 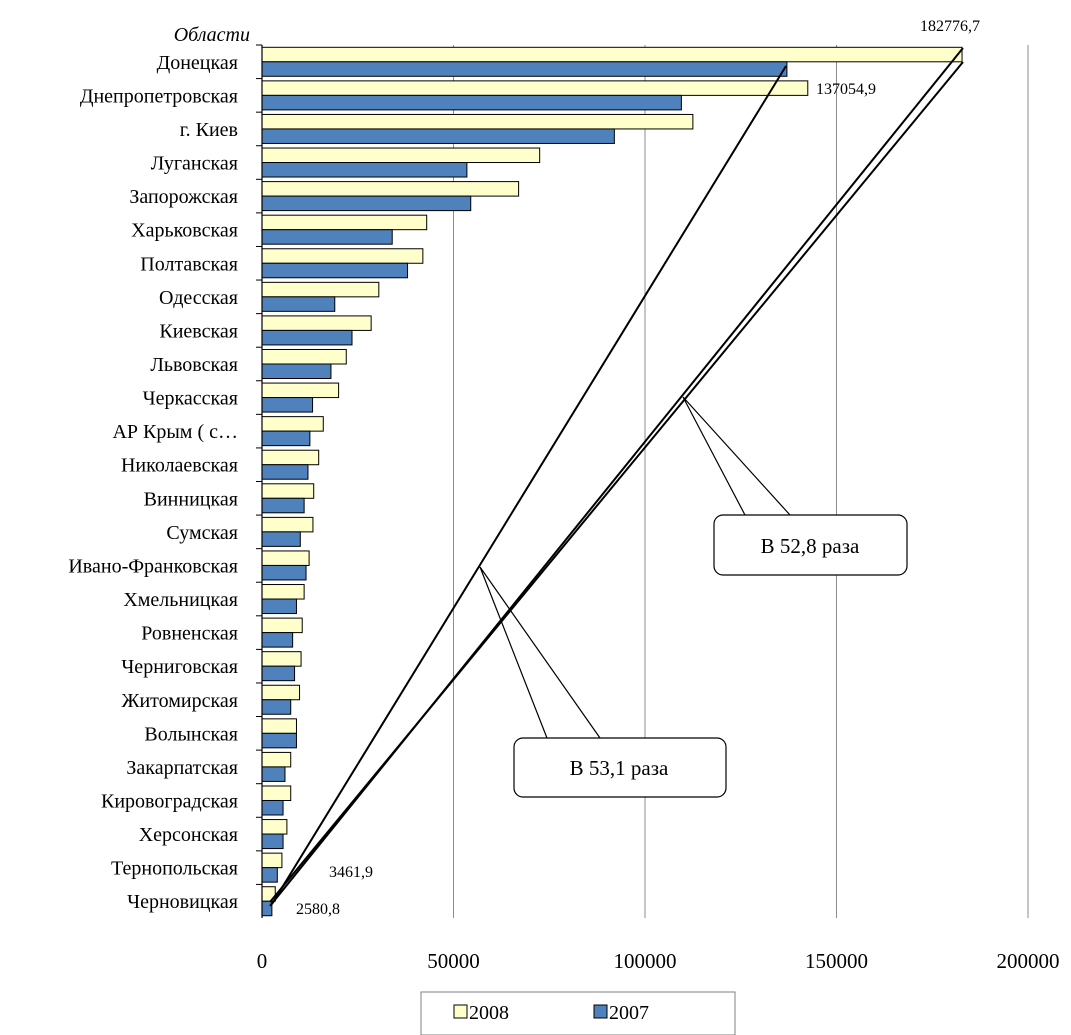 I want to click on legend-label-2008: 2008, so click(x=489, y=1013).